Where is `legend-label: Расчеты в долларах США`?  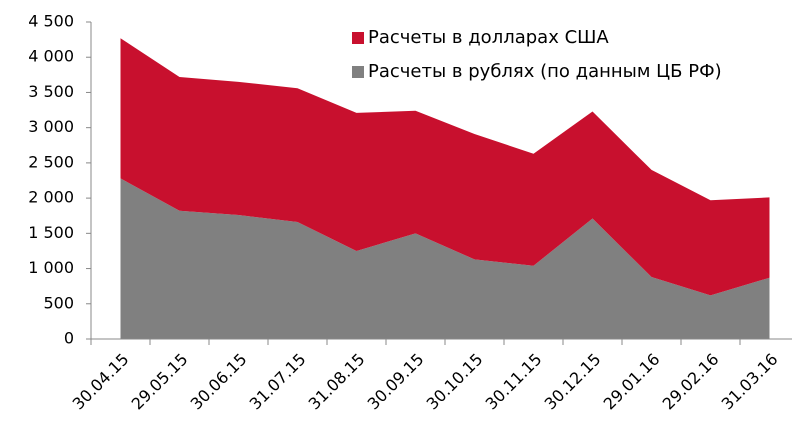 legend-label: Расчеты в долларах США is located at coordinates (488, 37).